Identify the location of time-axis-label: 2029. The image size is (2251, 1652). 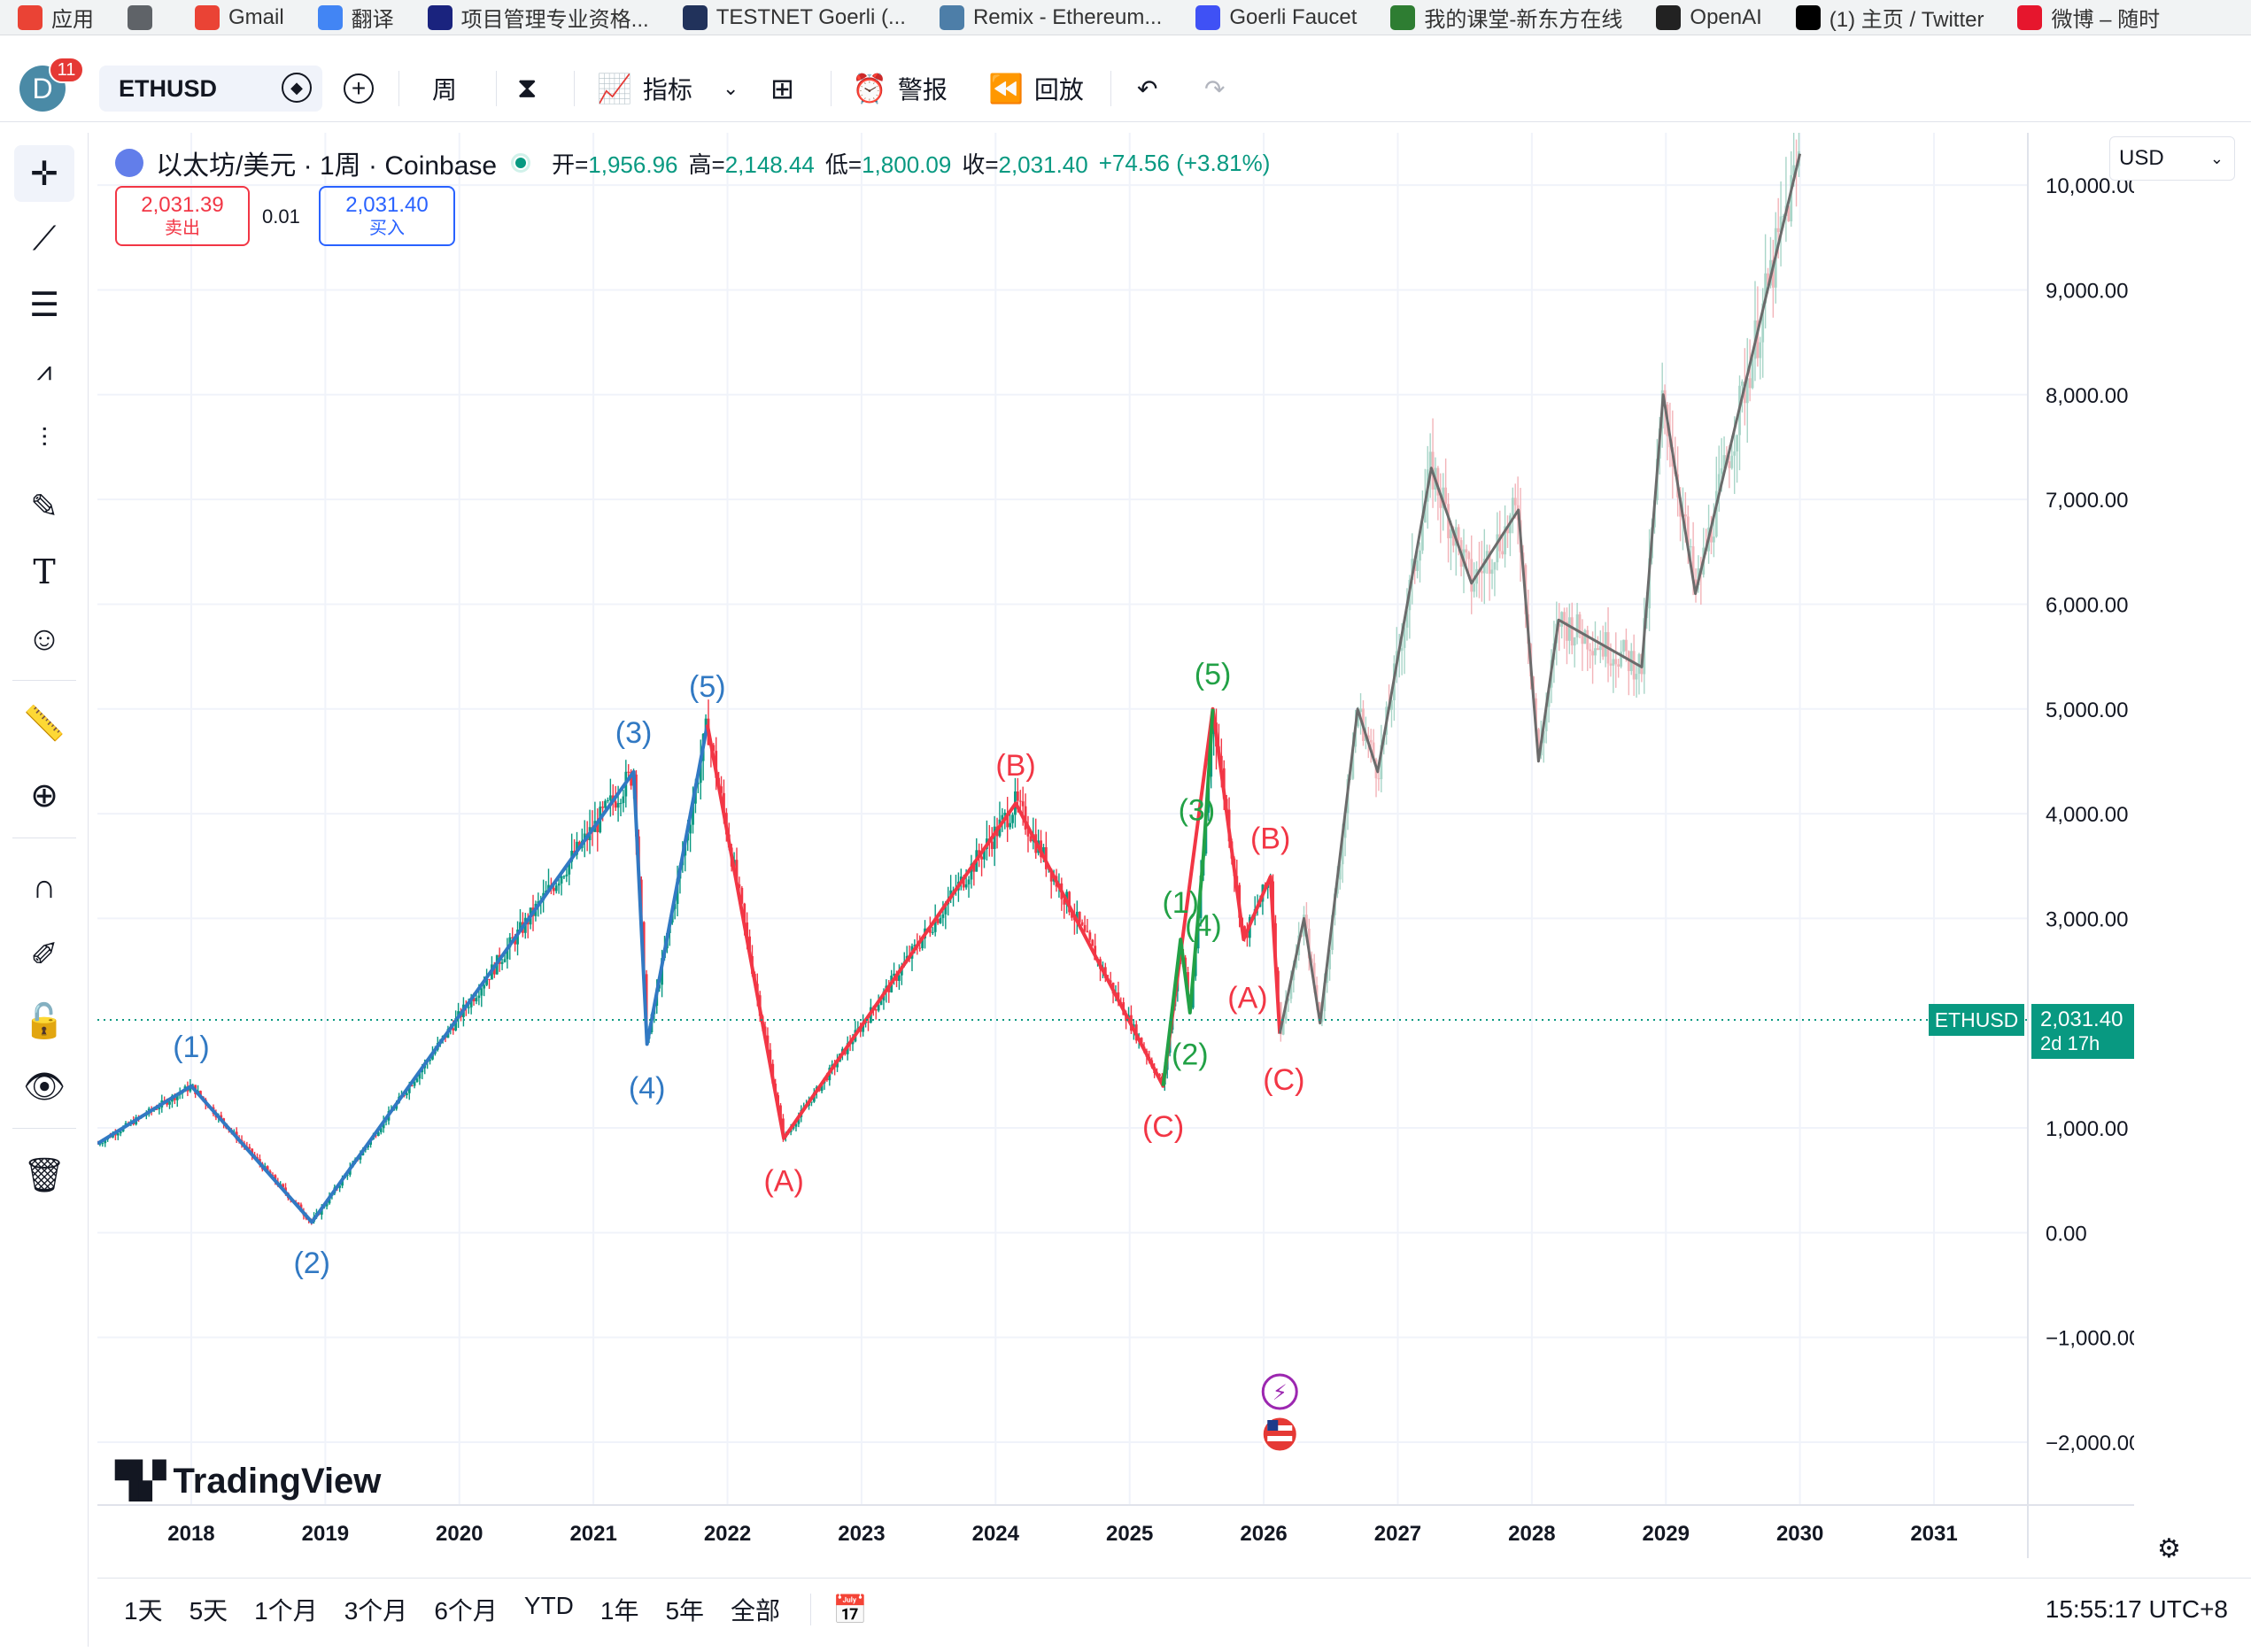
(1666, 1534).